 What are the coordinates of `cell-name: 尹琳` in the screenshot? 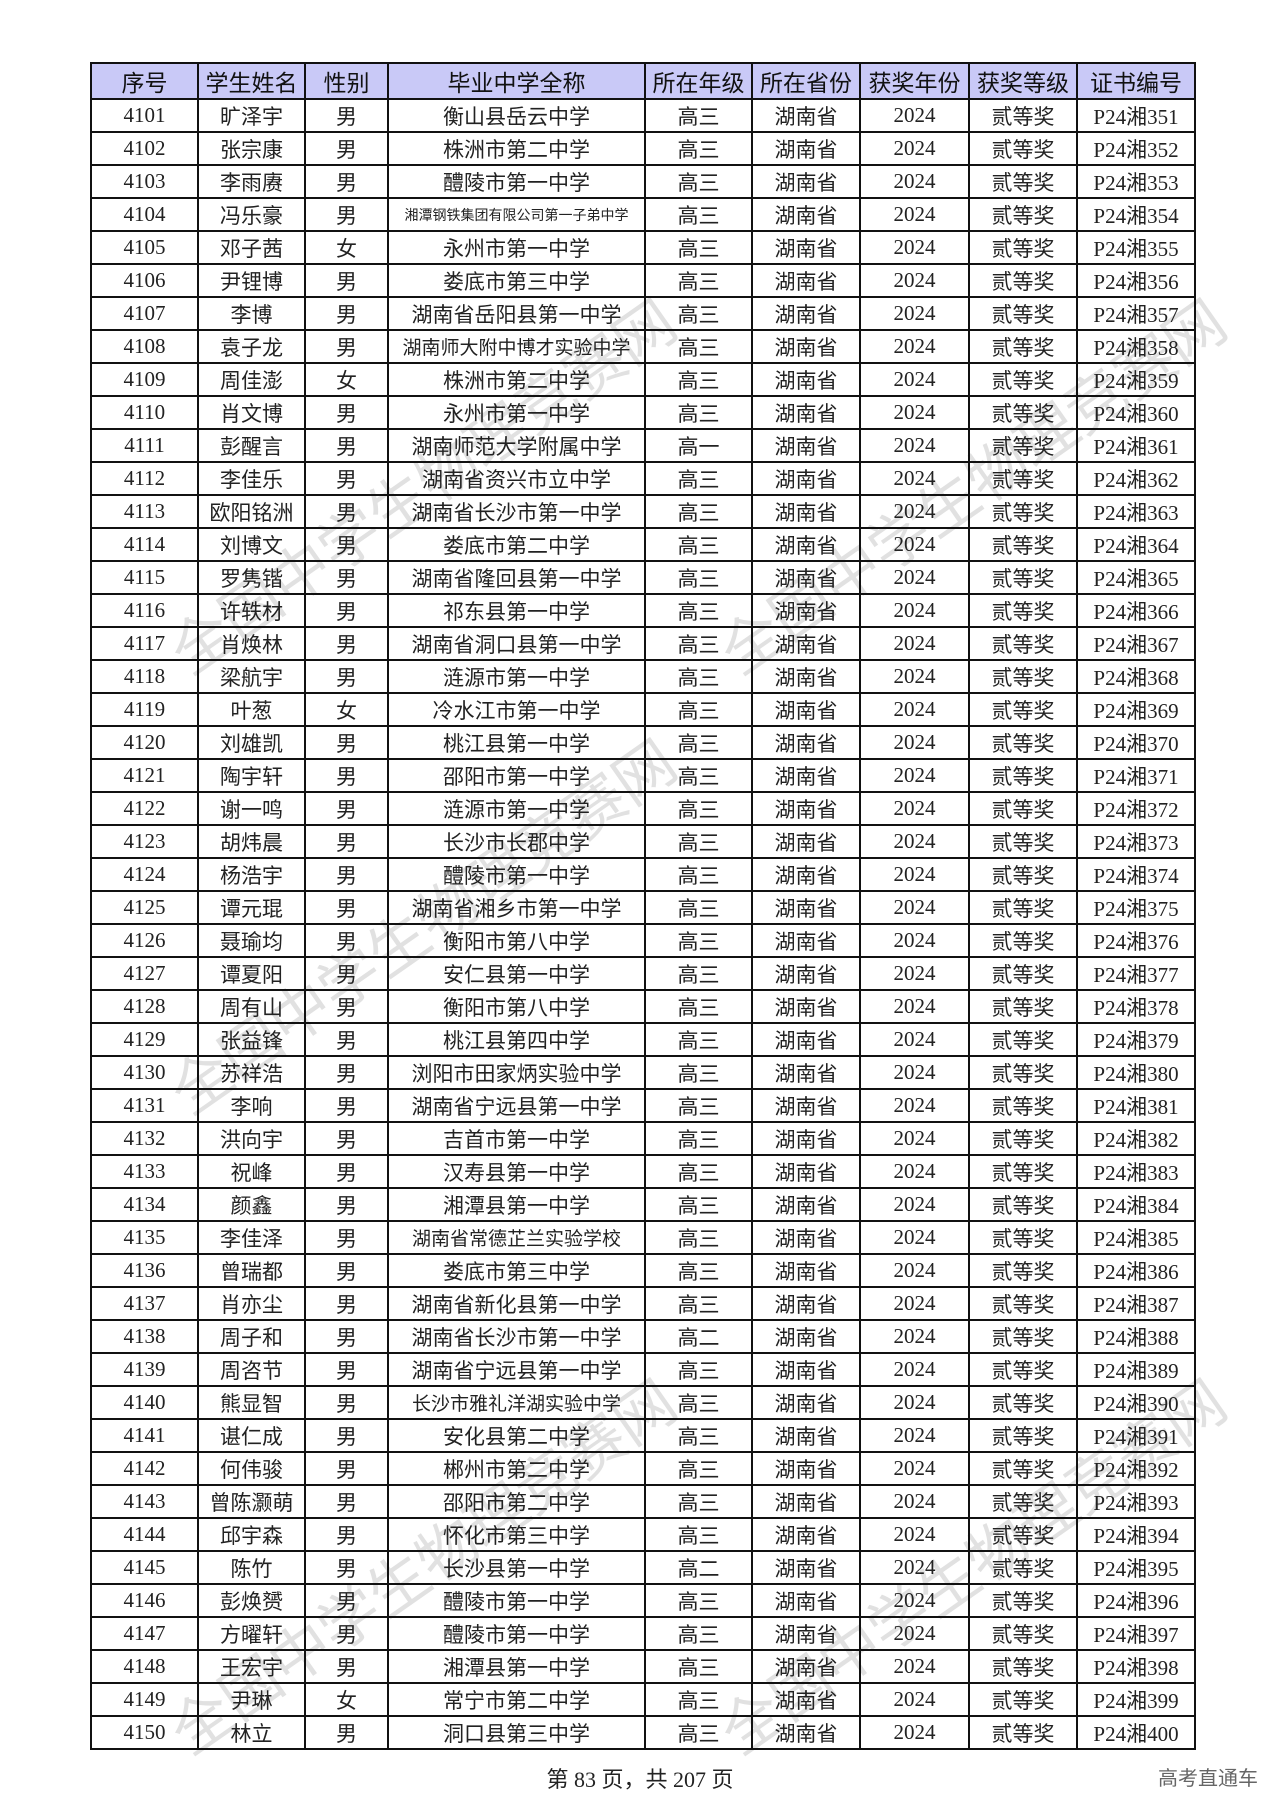 It's located at (251, 1699).